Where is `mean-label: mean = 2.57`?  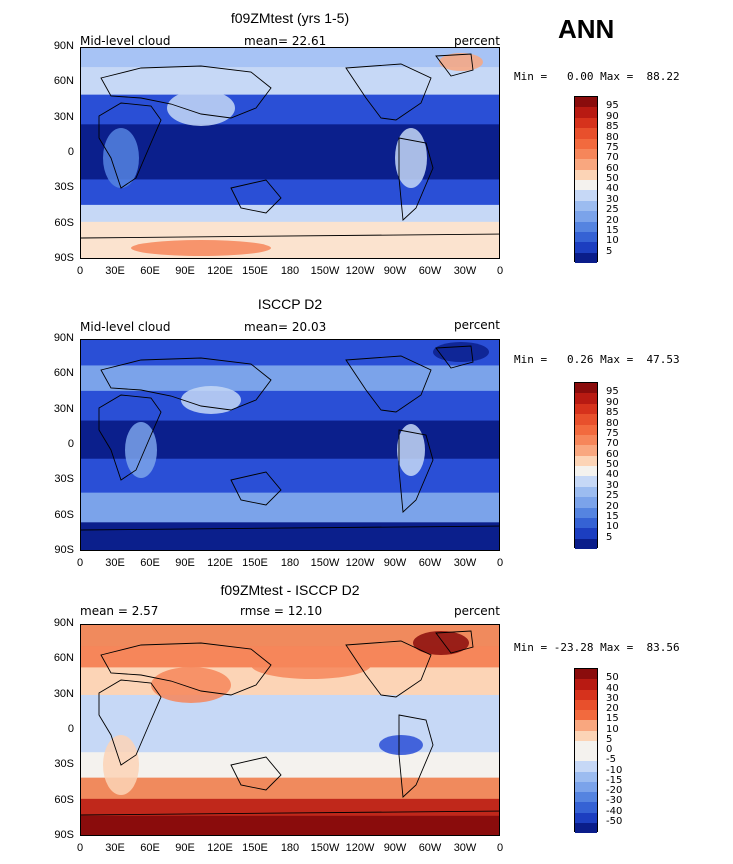 mean-label: mean = 2.57 is located at coordinates (119, 611).